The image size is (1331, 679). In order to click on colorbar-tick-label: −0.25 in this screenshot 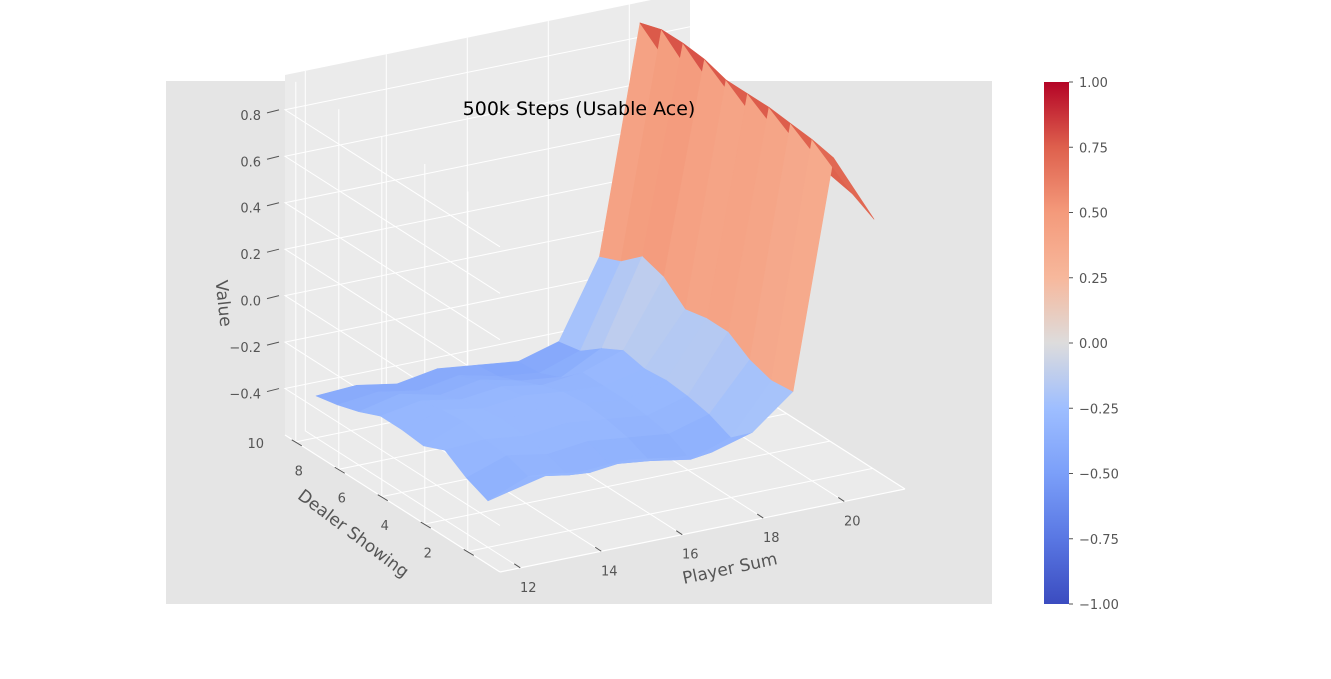, I will do `click(1099, 409)`.